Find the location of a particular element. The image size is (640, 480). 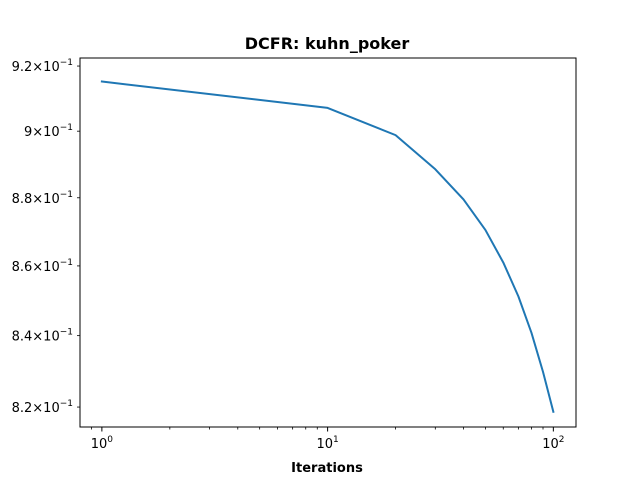

y-tick-label-1: 8.4×10⁻¹ is located at coordinates (42, 336).